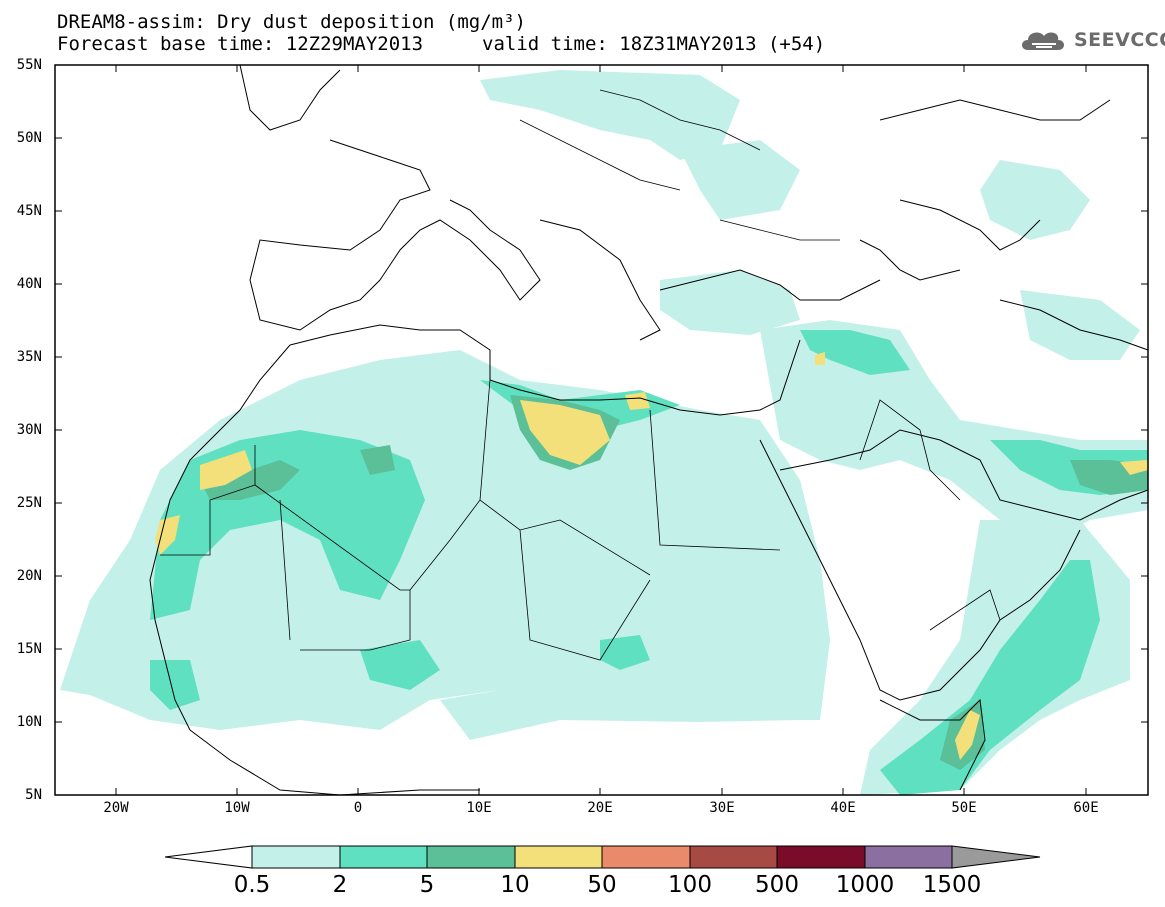 The width and height of the screenshot is (1165, 907). Describe the element at coordinates (358, 808) in the screenshot. I see `lon-label-0: 0` at that location.